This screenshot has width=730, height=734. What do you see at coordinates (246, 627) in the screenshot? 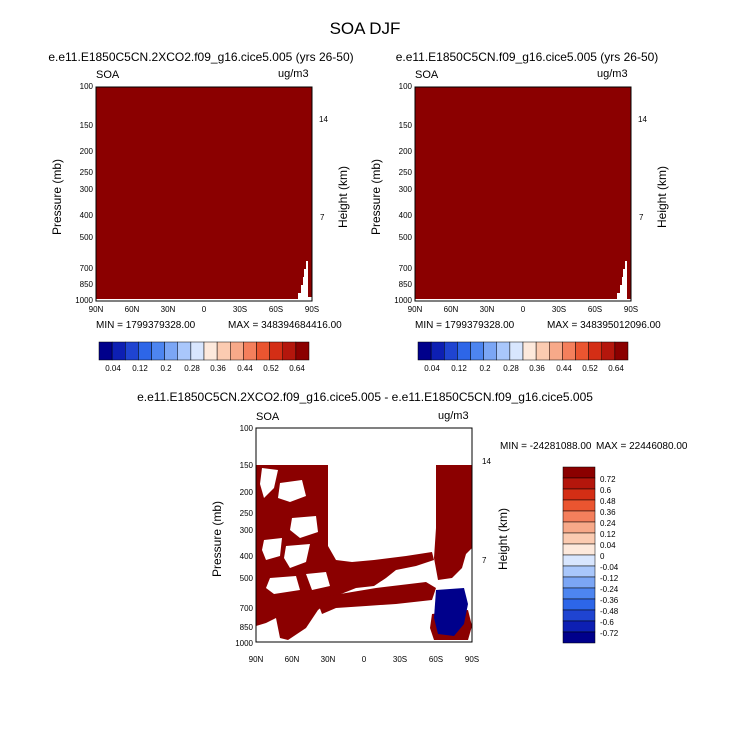
I see `panel3-ytick: 850` at bounding box center [246, 627].